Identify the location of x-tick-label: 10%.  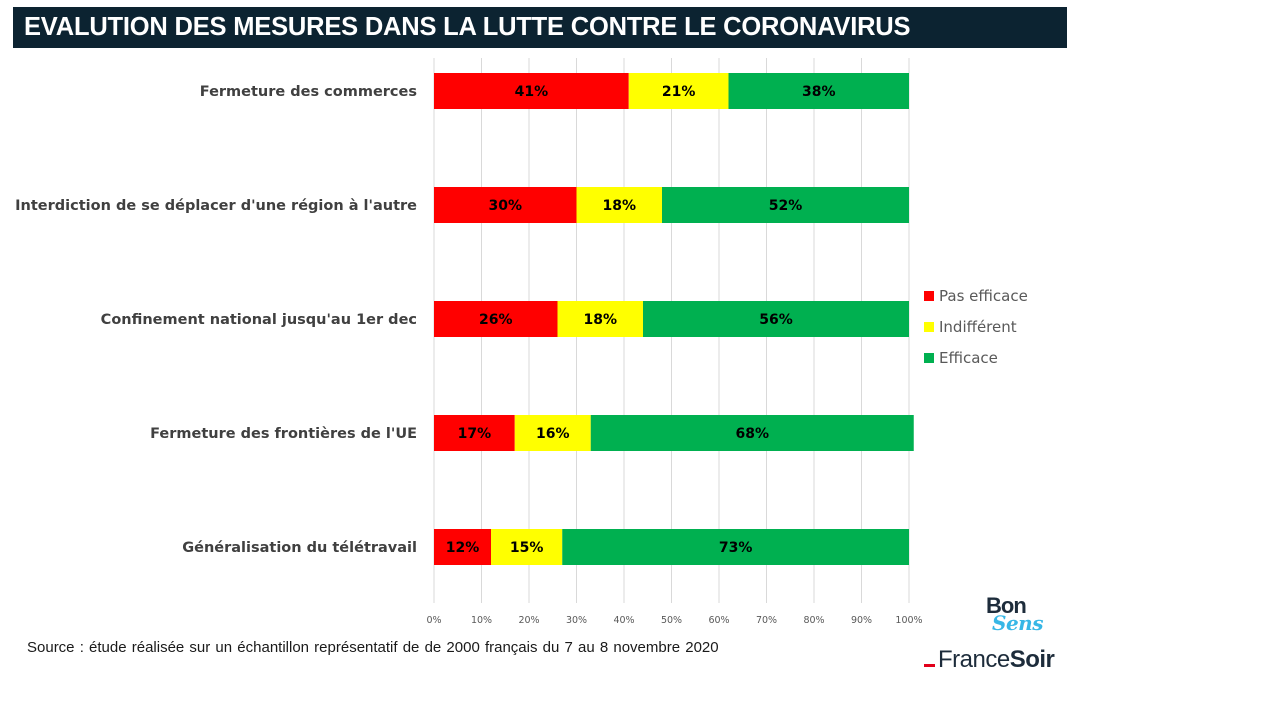
(481, 620).